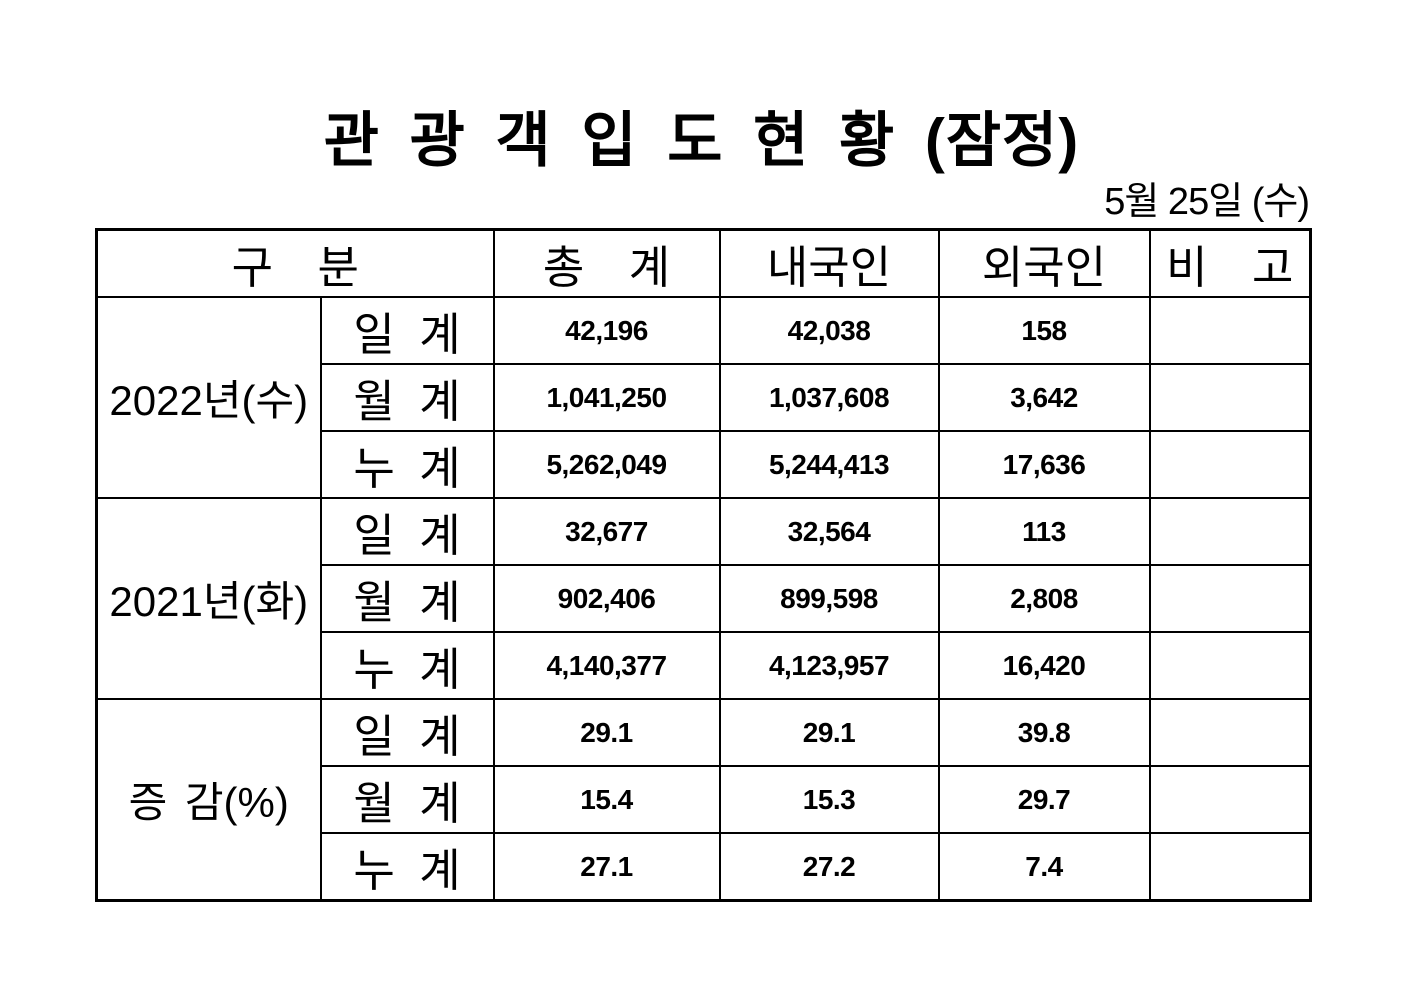 The height and width of the screenshot is (992, 1403). What do you see at coordinates (295, 263) in the screenshot?
I see `header-category: 구 분` at bounding box center [295, 263].